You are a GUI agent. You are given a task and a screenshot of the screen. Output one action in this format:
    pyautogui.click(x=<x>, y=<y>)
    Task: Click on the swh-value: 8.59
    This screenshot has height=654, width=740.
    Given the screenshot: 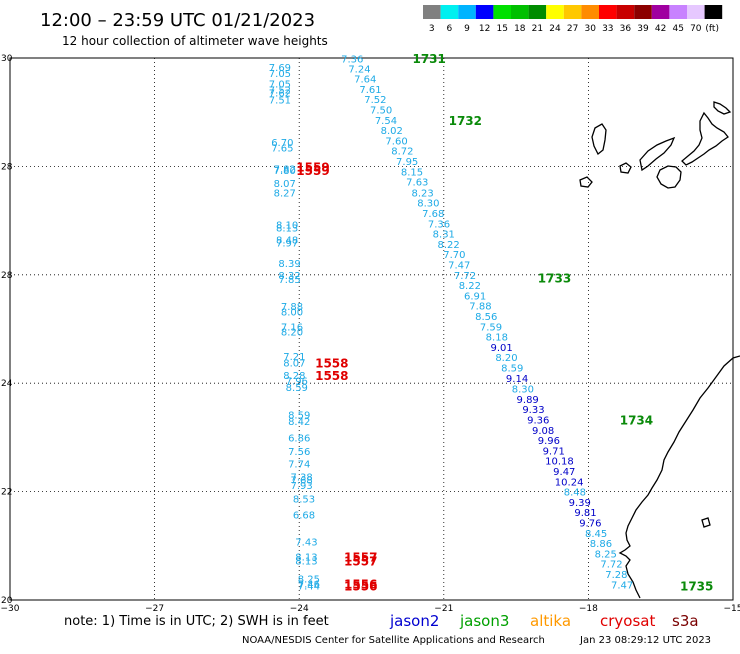 What is the action you would take?
    pyautogui.click(x=297, y=388)
    